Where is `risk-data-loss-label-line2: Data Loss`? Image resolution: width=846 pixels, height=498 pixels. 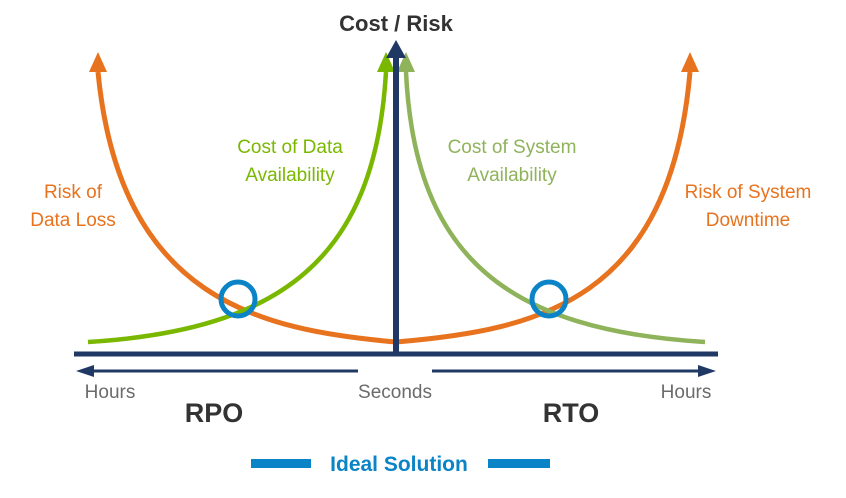
risk-data-loss-label-line2: Data Loss is located at coordinates (73, 220).